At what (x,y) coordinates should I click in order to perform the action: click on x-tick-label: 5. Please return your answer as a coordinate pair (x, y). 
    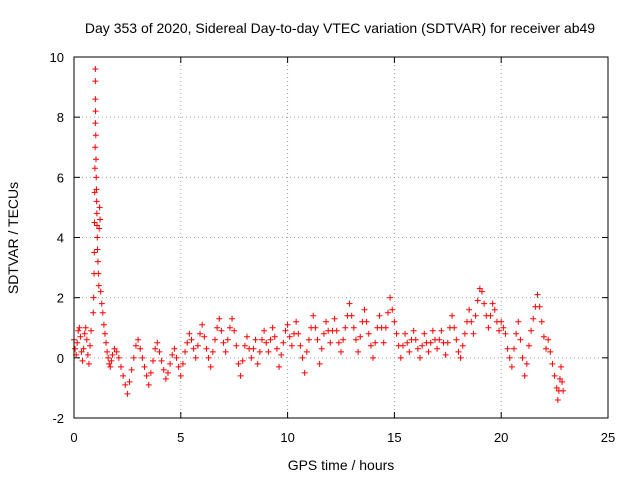
    Looking at the image, I should click on (180, 437).